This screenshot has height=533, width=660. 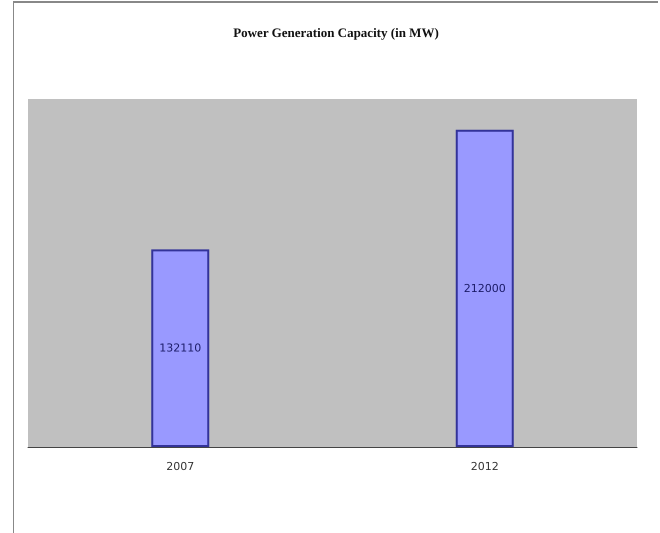 I want to click on chart-title: Power Generation Capacity (in MW), so click(x=336, y=32).